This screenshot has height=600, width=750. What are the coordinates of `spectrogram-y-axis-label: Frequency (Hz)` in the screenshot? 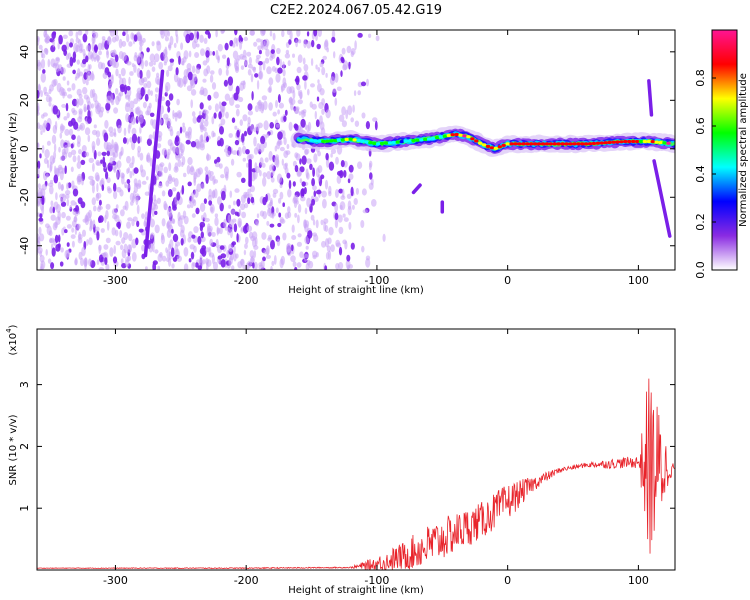 It's located at (13, 150).